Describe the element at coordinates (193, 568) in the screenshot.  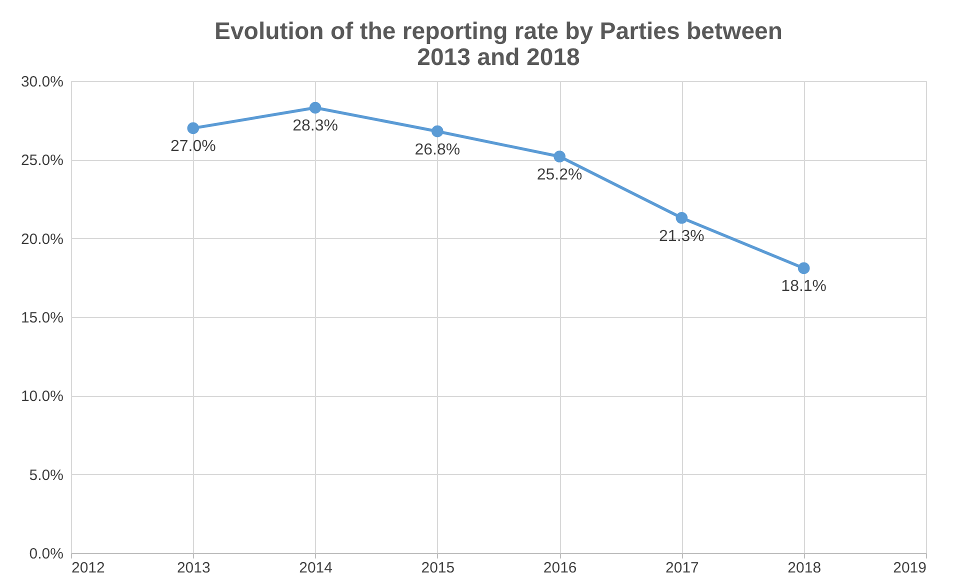
I see `x-tick-label: 2013` at that location.